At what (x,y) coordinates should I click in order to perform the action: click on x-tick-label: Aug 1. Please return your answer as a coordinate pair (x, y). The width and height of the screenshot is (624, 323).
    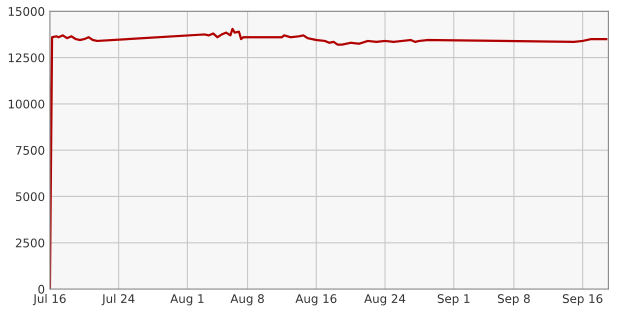
    Looking at the image, I should click on (187, 300).